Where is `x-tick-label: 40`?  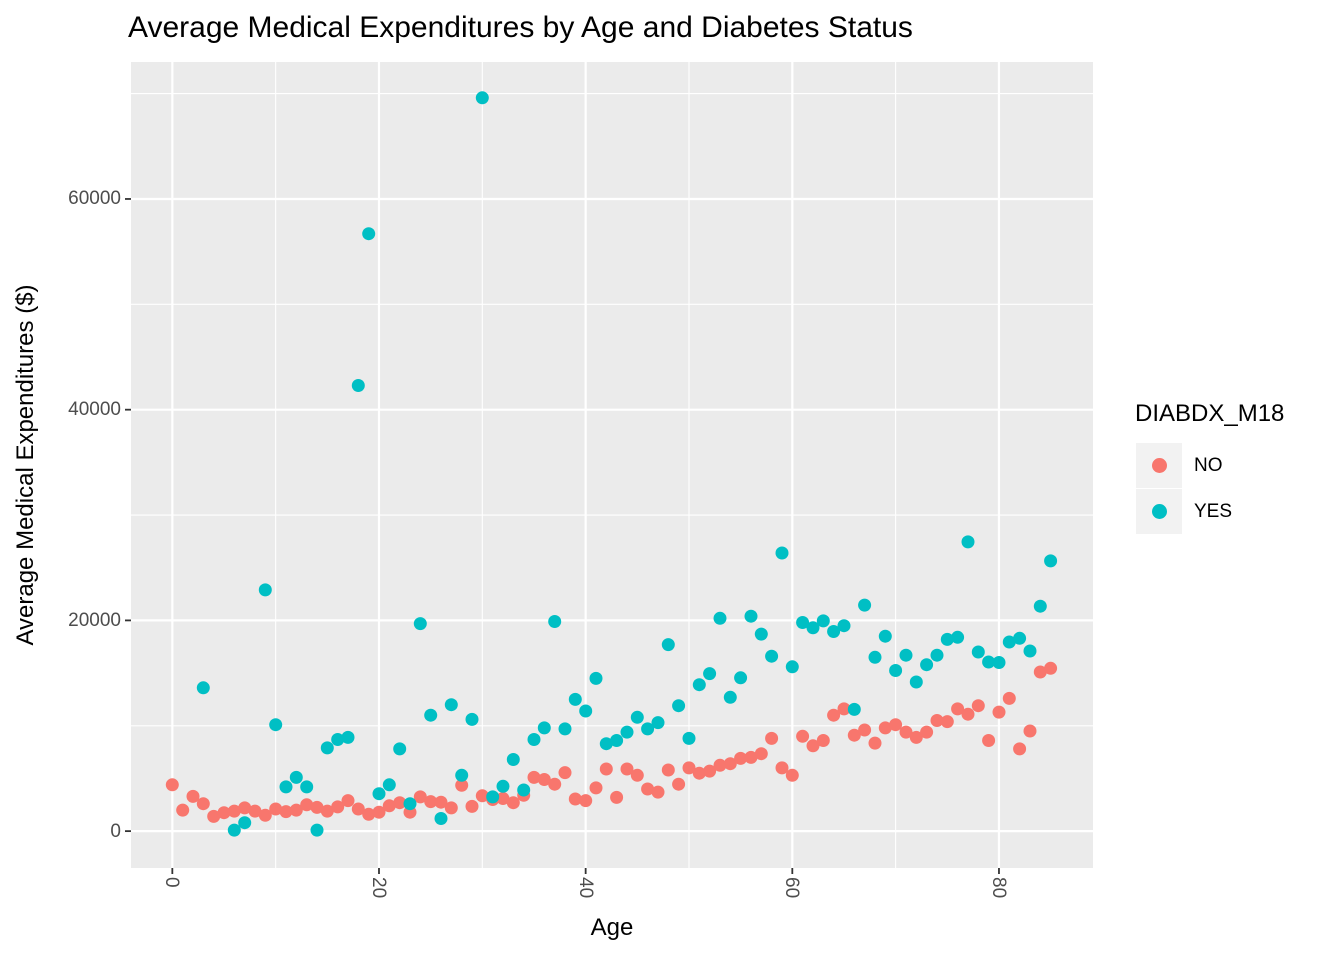 x-tick-label: 40 is located at coordinates (585, 888).